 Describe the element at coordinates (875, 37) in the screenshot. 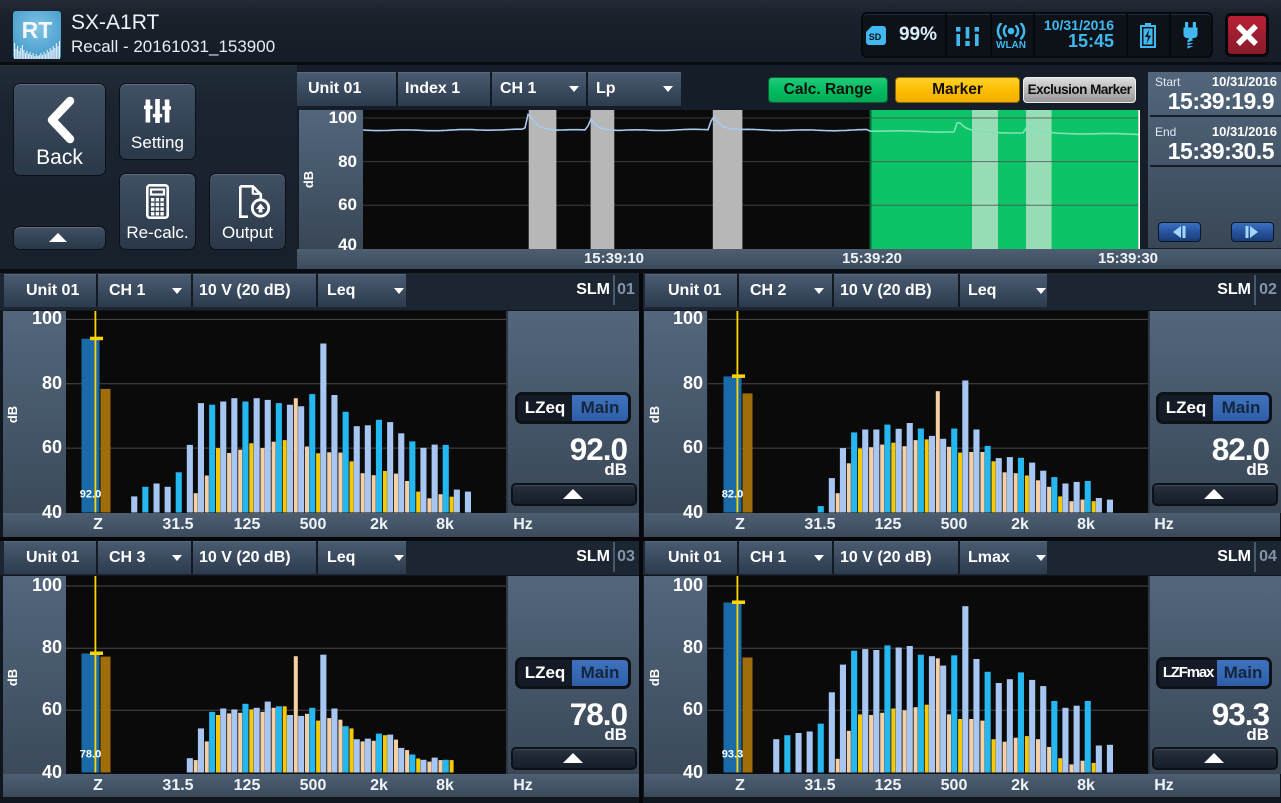

I see `svg-text: SD` at that location.